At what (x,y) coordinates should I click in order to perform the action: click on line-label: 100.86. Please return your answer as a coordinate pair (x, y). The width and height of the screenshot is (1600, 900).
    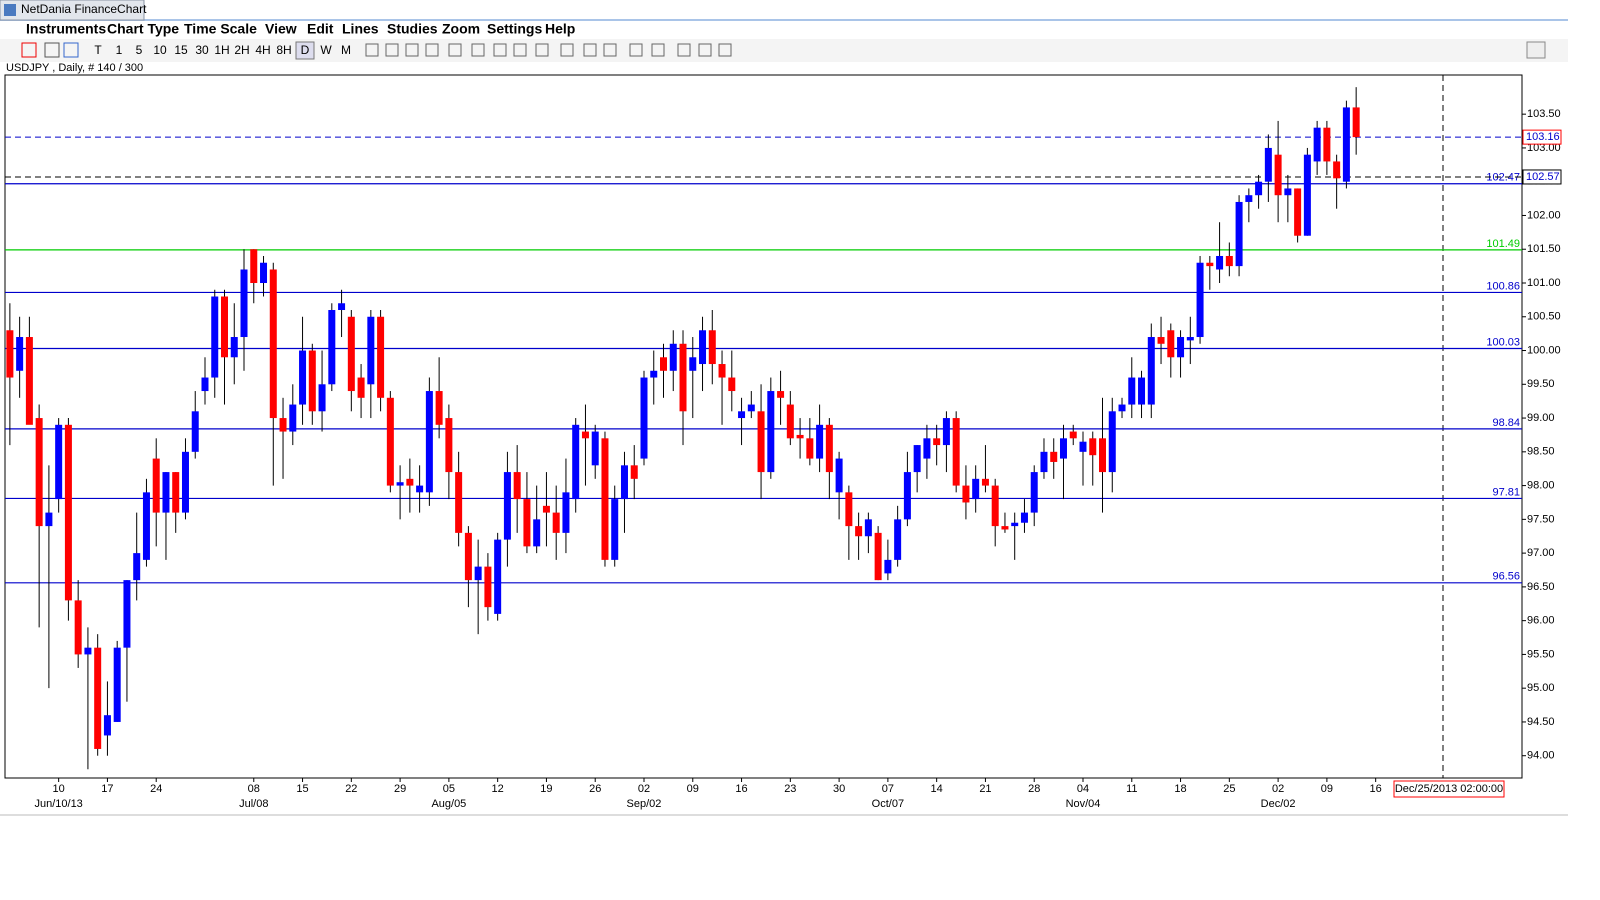
    Looking at the image, I should click on (1503, 286).